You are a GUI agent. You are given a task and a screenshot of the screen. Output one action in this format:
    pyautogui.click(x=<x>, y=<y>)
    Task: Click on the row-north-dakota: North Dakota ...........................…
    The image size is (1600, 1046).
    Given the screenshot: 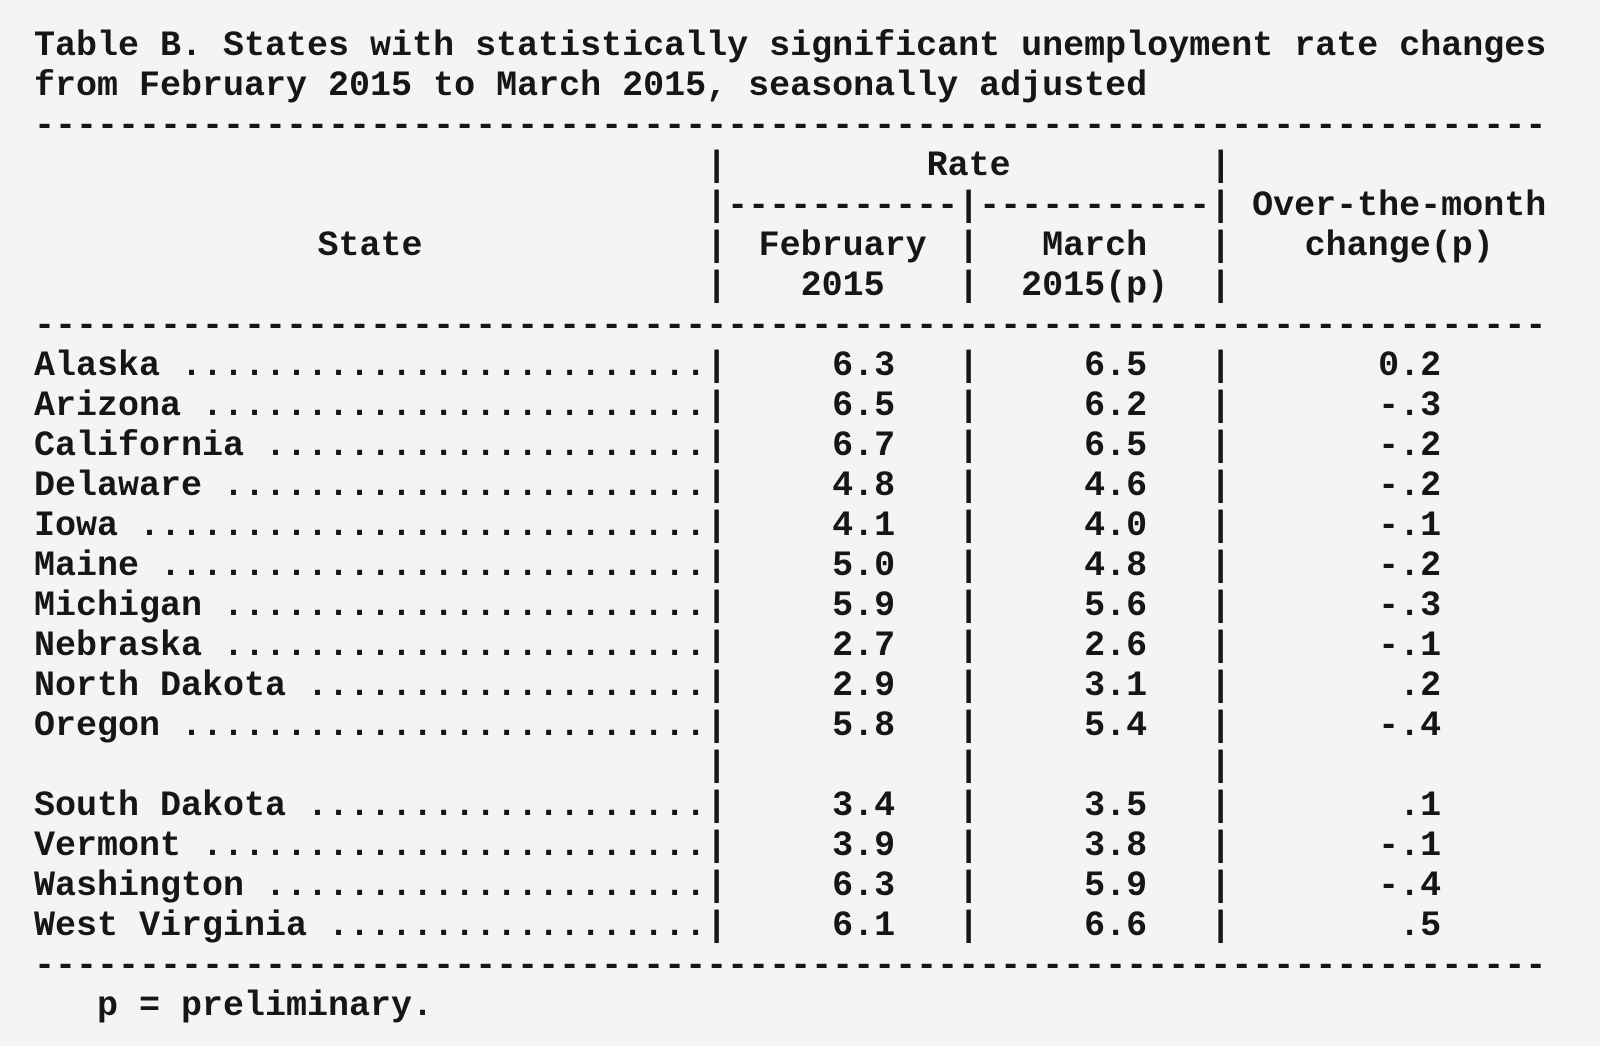 What is the action you would take?
    pyautogui.click(x=817, y=686)
    